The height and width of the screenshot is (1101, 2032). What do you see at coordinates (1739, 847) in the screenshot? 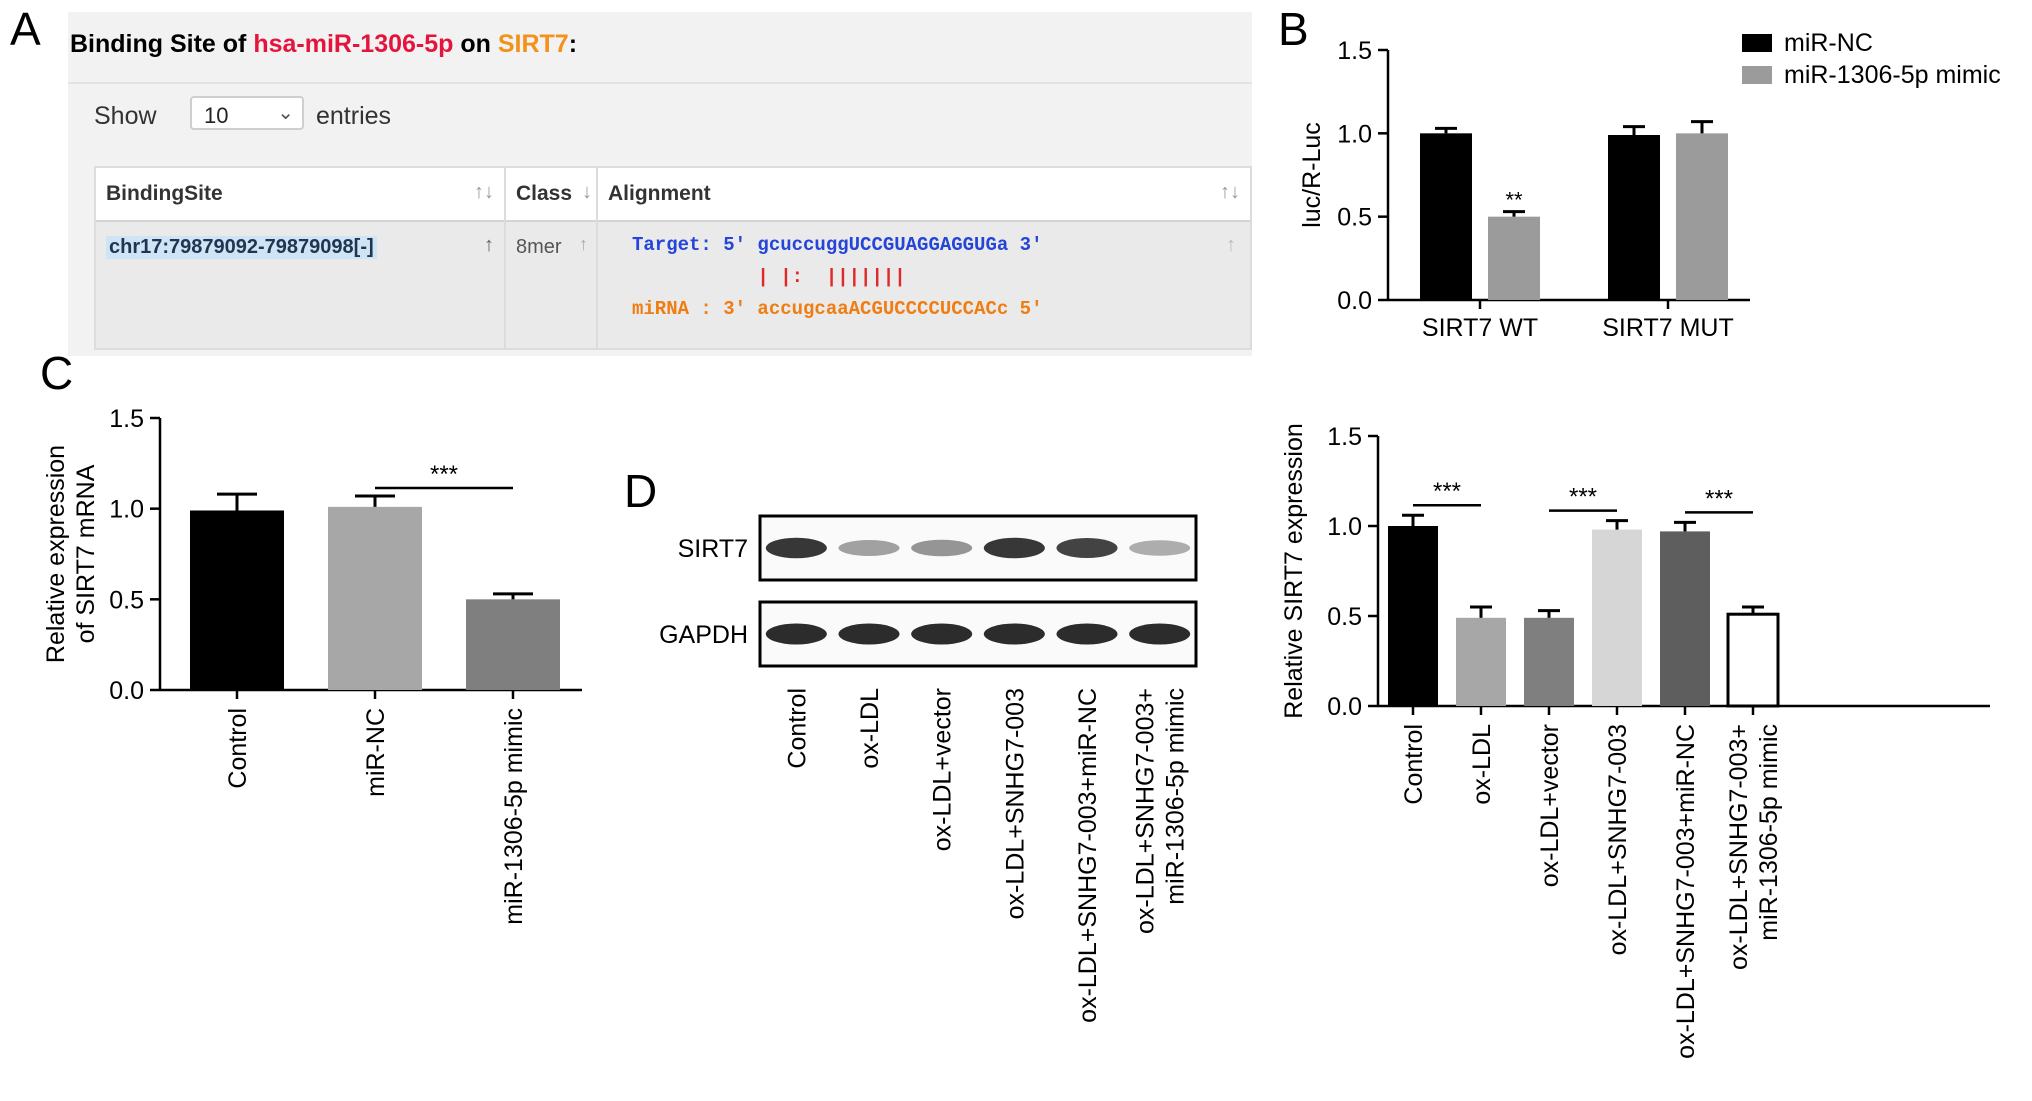
I see `x-tick-label: ox-LDL+SNHG7-003+` at bounding box center [1739, 847].